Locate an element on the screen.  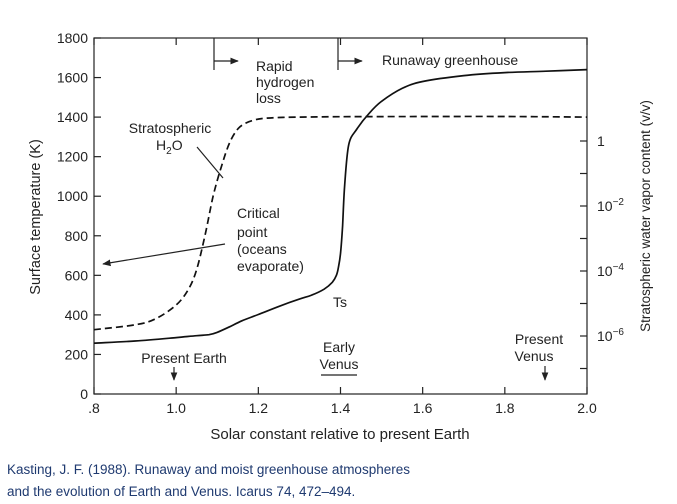
critical-label-3: (oceans is located at coordinates (262, 249).